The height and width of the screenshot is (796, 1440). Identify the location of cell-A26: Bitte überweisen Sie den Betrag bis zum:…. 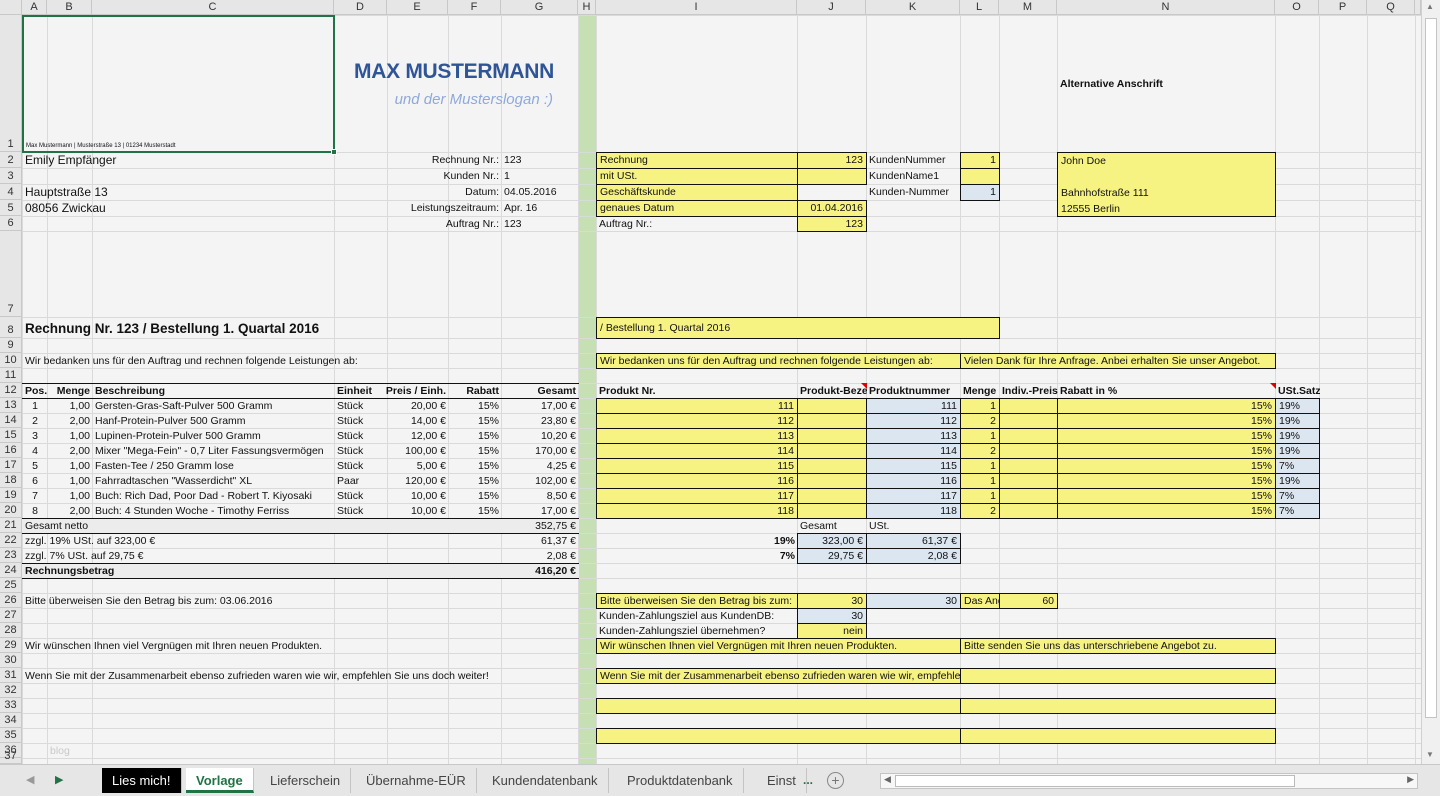
(149, 600).